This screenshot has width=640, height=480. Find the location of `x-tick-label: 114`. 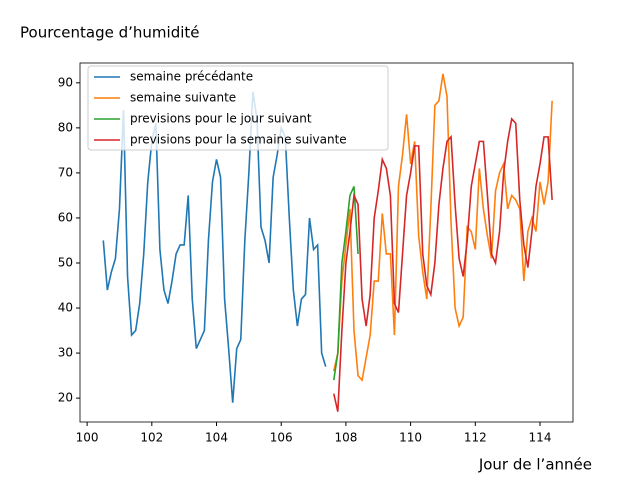

x-tick-label: 114 is located at coordinates (540, 438).